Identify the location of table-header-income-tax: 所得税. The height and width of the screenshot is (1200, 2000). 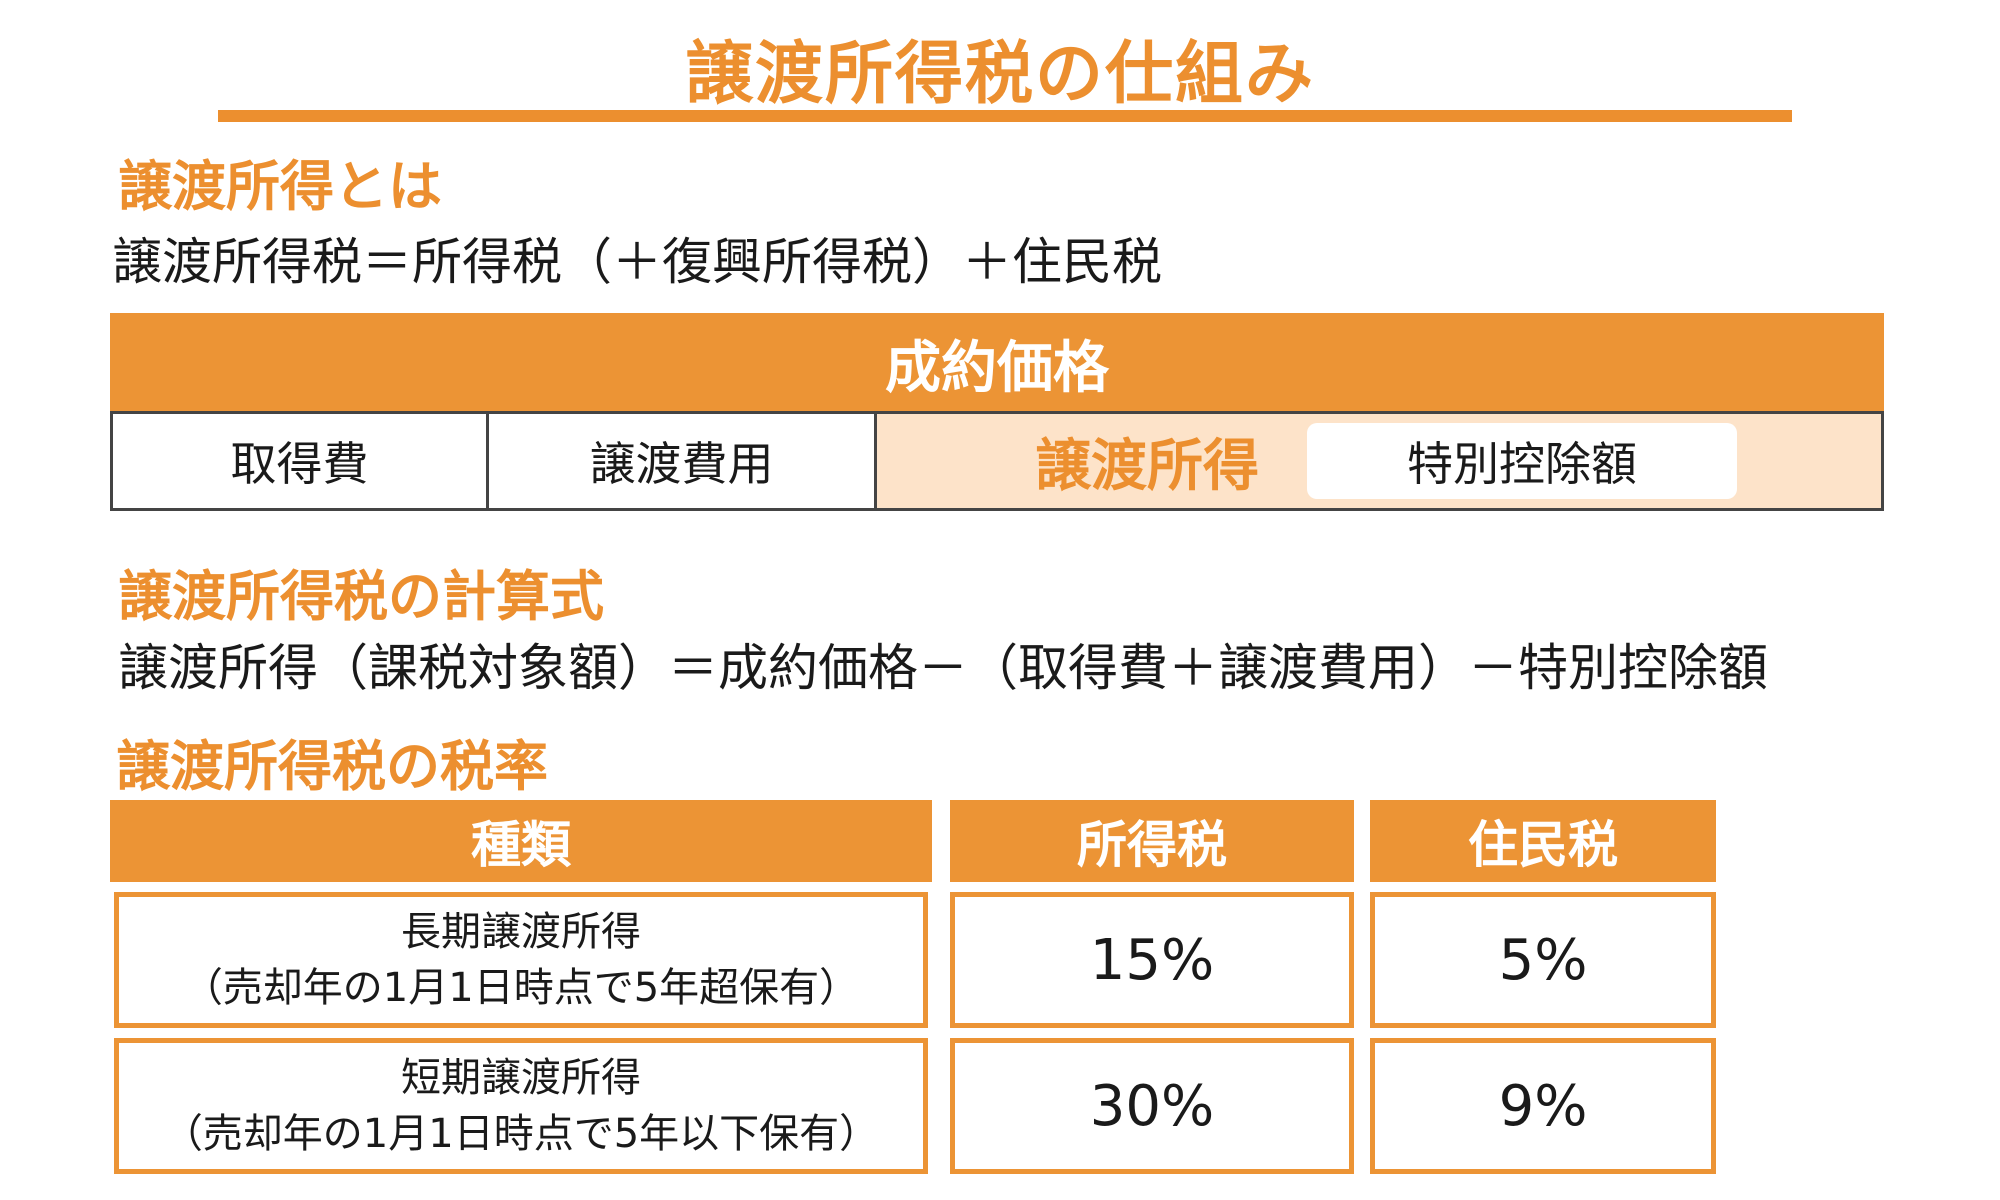
(1152, 841).